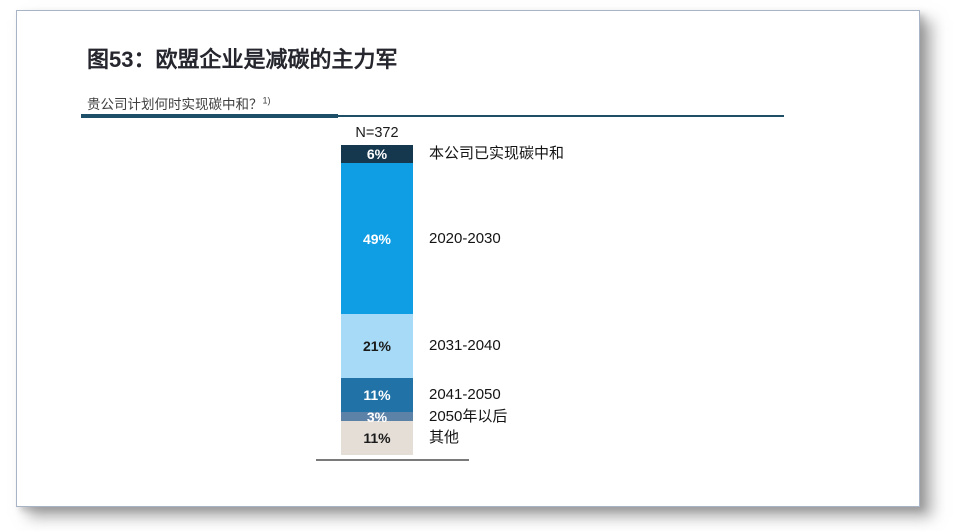 The height and width of the screenshot is (531, 953). I want to click on footnote-marker: 1), so click(266, 100).